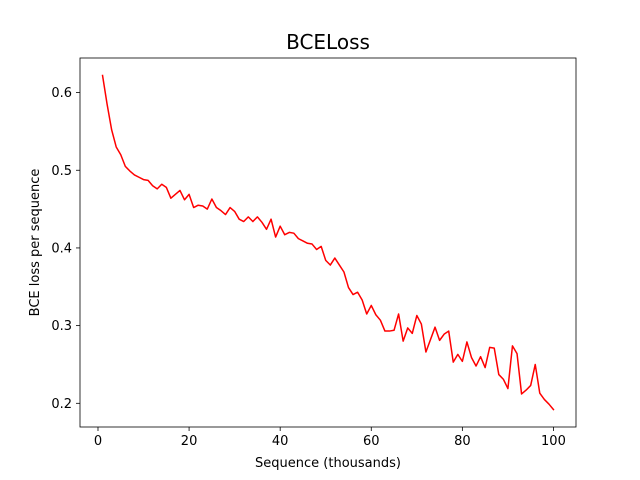 This screenshot has width=640, height=480. What do you see at coordinates (462, 441) in the screenshot?
I see `x-tick-label: 80` at bounding box center [462, 441].